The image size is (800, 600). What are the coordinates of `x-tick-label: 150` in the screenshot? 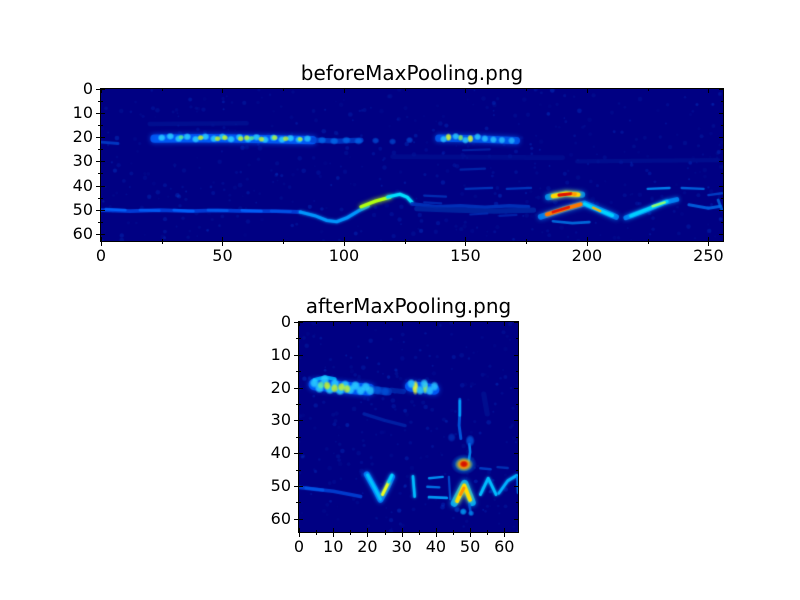 It's located at (465, 255).